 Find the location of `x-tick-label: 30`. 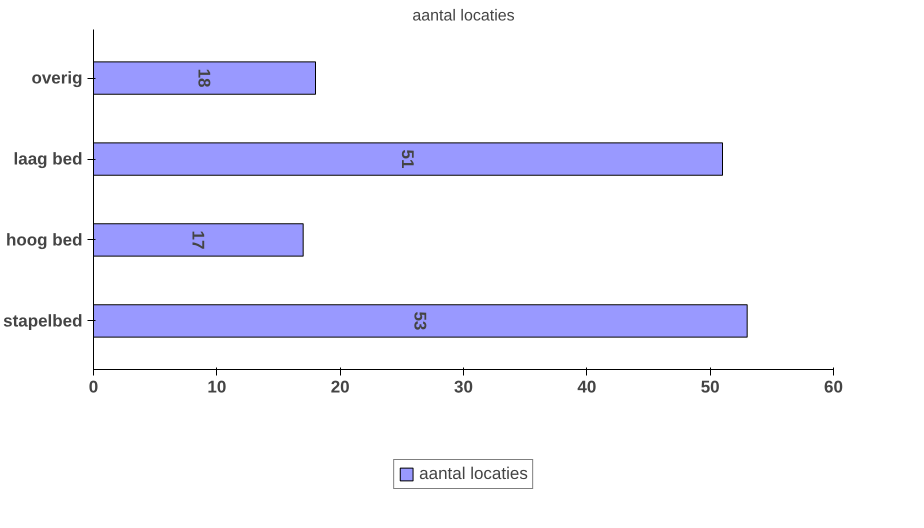

x-tick-label: 30 is located at coordinates (463, 387).